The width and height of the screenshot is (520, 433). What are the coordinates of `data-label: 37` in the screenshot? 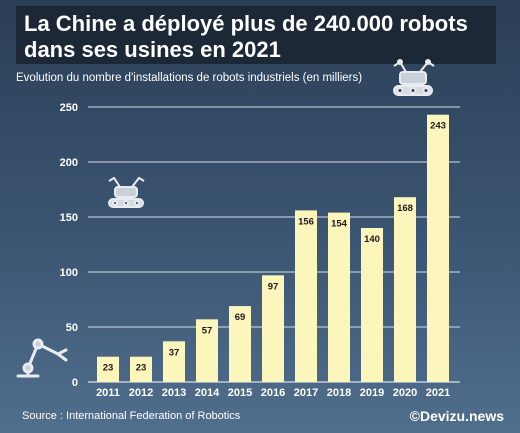 It's located at (174, 352).